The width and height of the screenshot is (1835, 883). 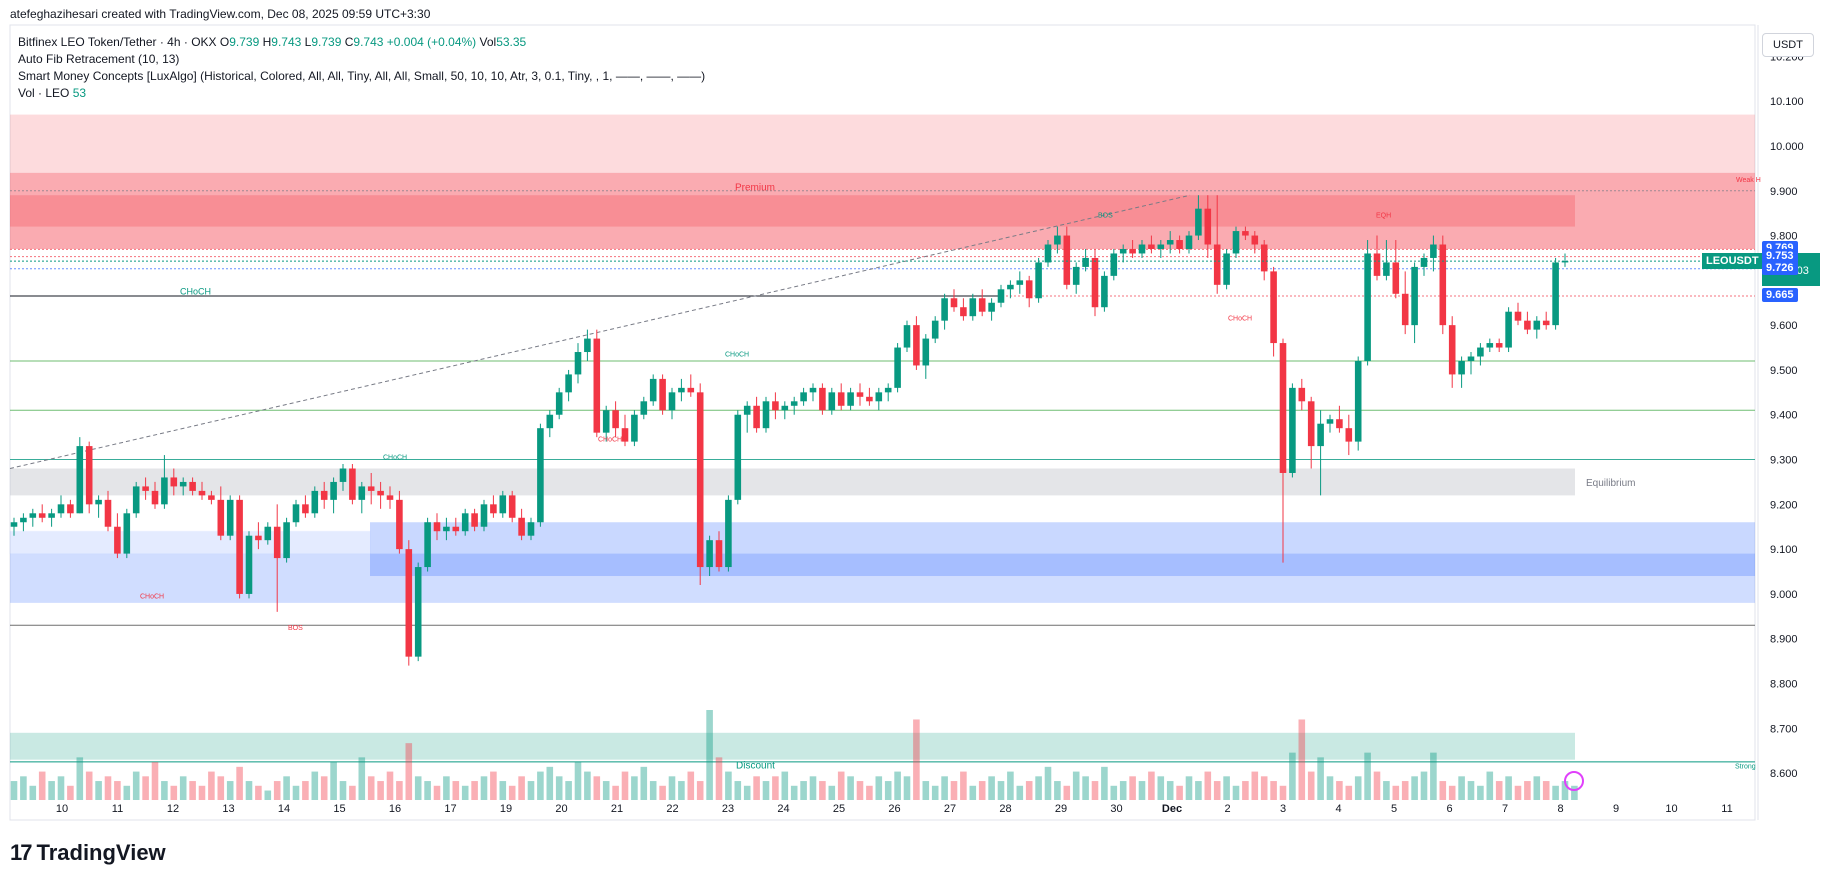 What do you see at coordinates (1784, 685) in the screenshot?
I see `y-tick-label: 8.800` at bounding box center [1784, 685].